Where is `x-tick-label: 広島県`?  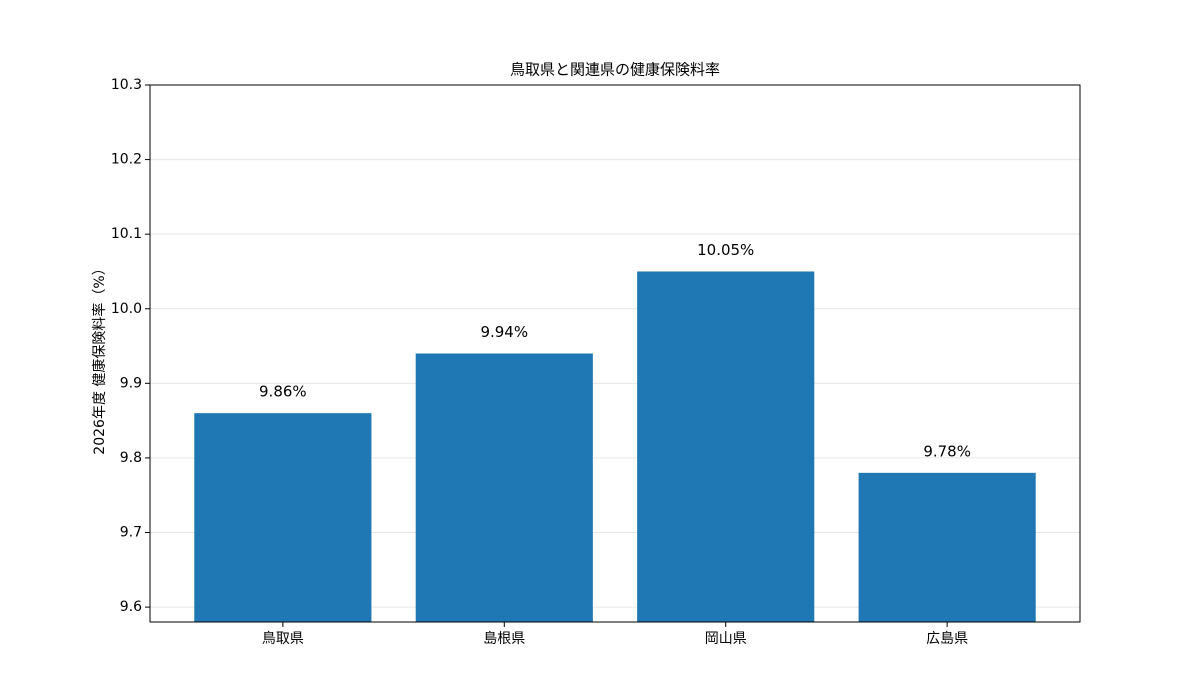
x-tick-label: 広島県 is located at coordinates (947, 639).